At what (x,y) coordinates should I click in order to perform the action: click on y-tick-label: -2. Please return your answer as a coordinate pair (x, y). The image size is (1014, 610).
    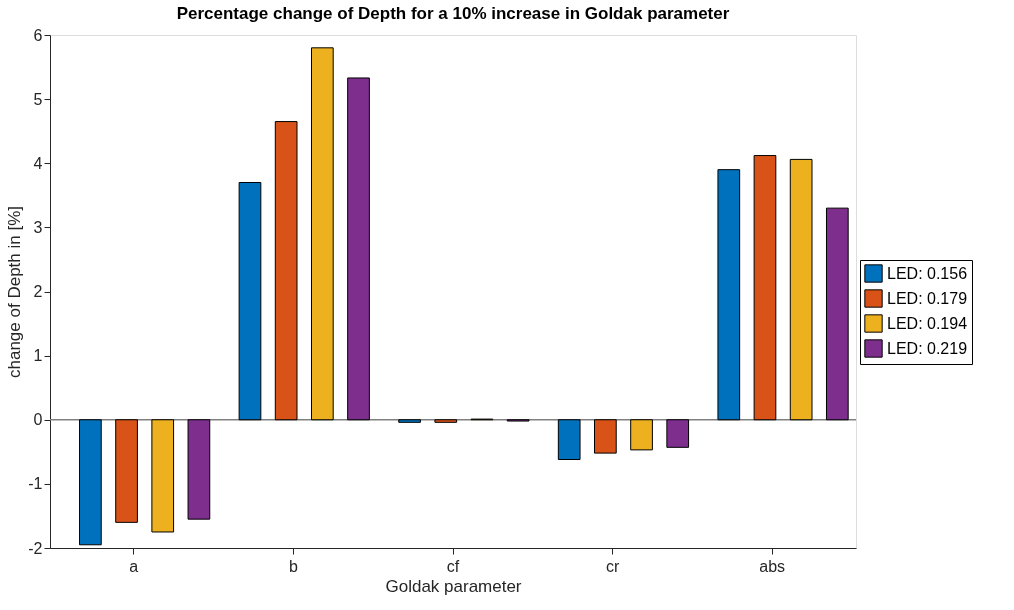
    Looking at the image, I should click on (35, 548).